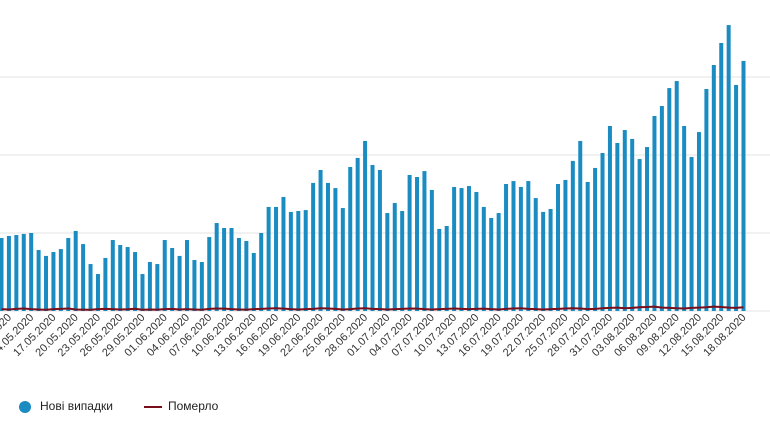 Image resolution: width=770 pixels, height=432 pixels. I want to click on legend-label: Померло, so click(193, 406).